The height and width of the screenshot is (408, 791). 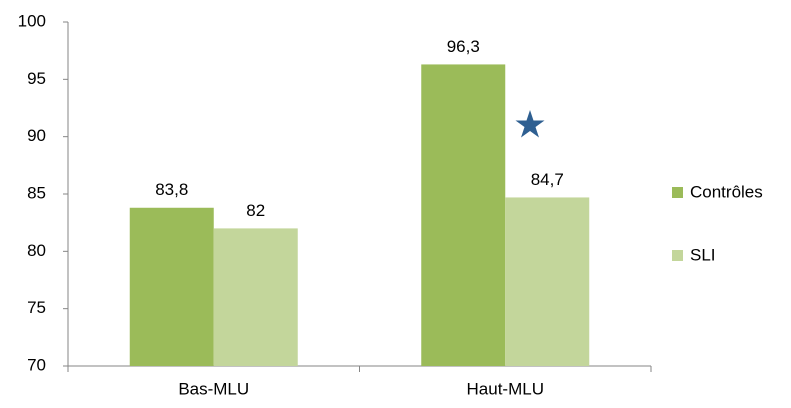 What do you see at coordinates (36, 192) in the screenshot?
I see `y-tick-label: 85` at bounding box center [36, 192].